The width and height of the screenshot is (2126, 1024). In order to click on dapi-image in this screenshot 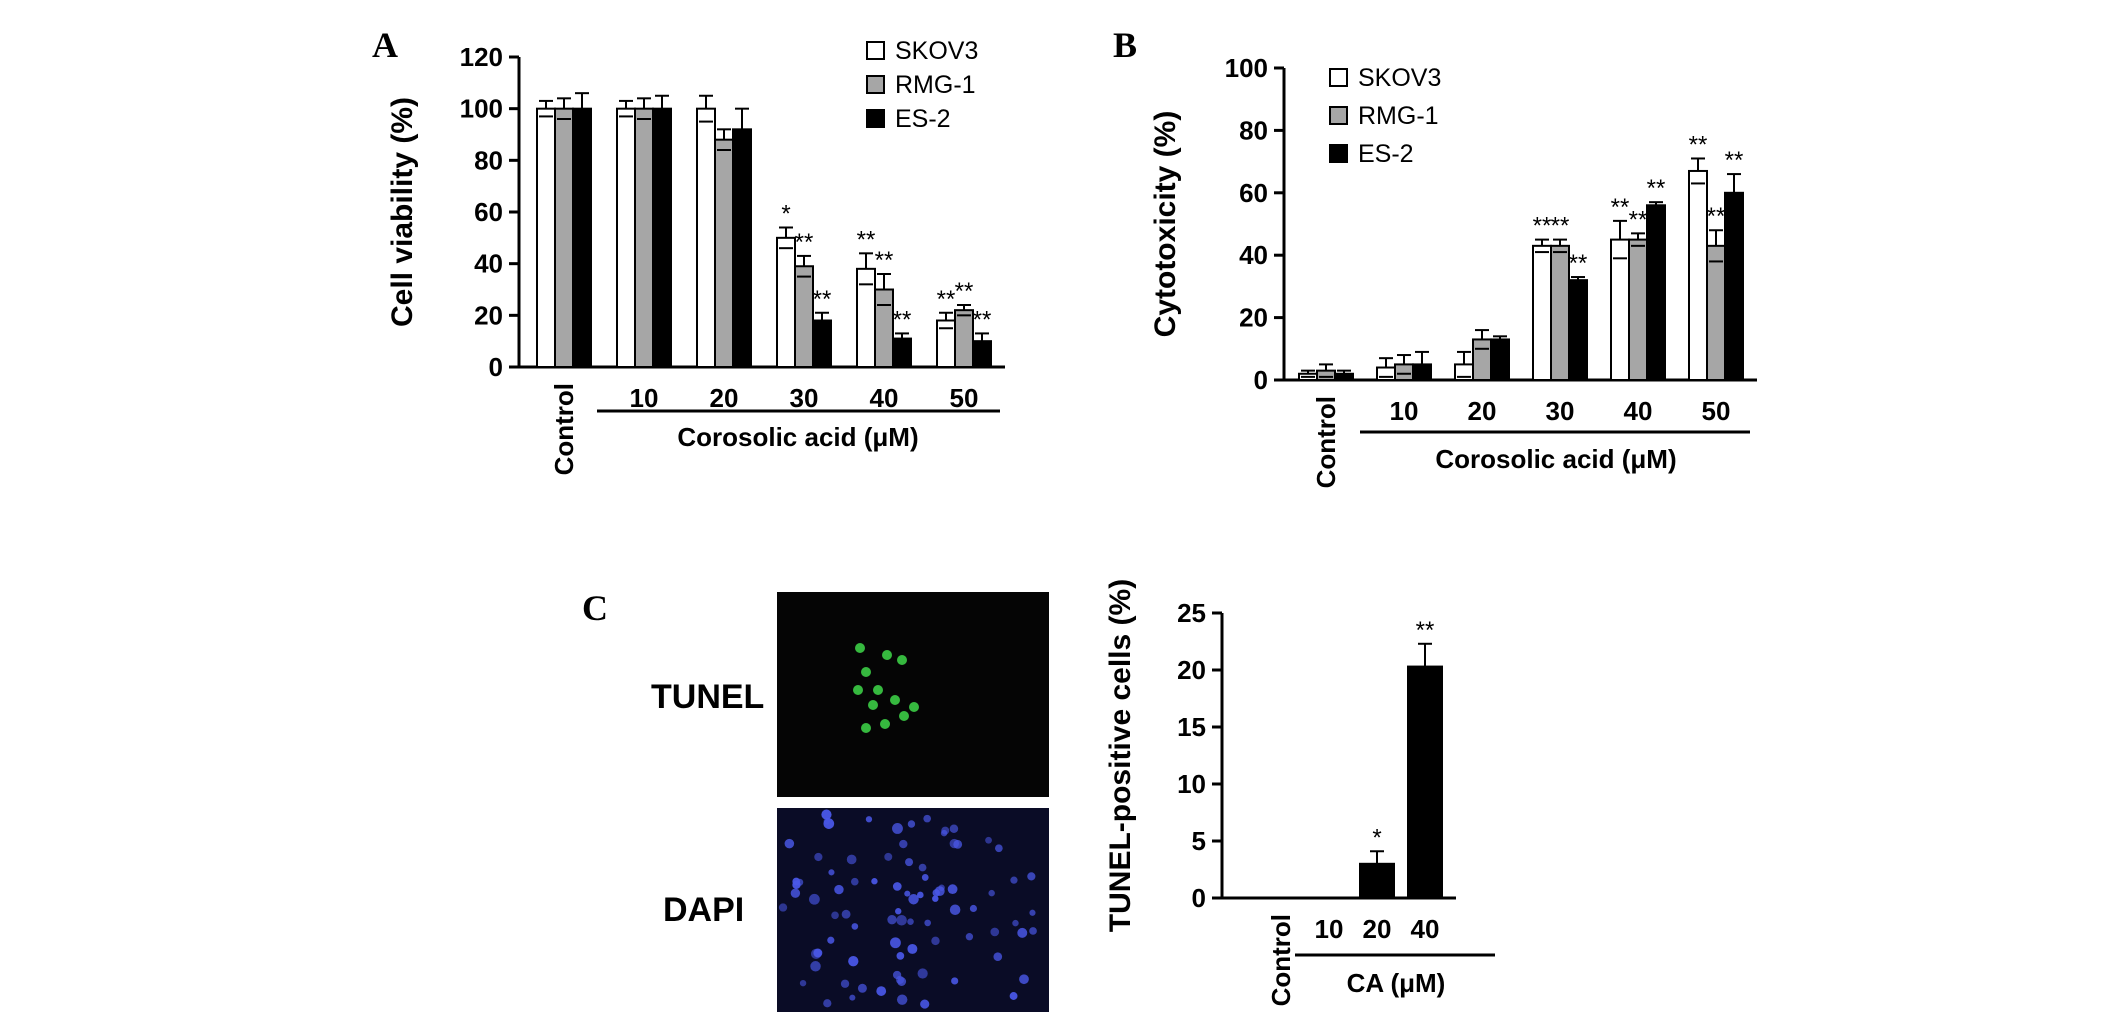, I will do `click(913, 910)`.